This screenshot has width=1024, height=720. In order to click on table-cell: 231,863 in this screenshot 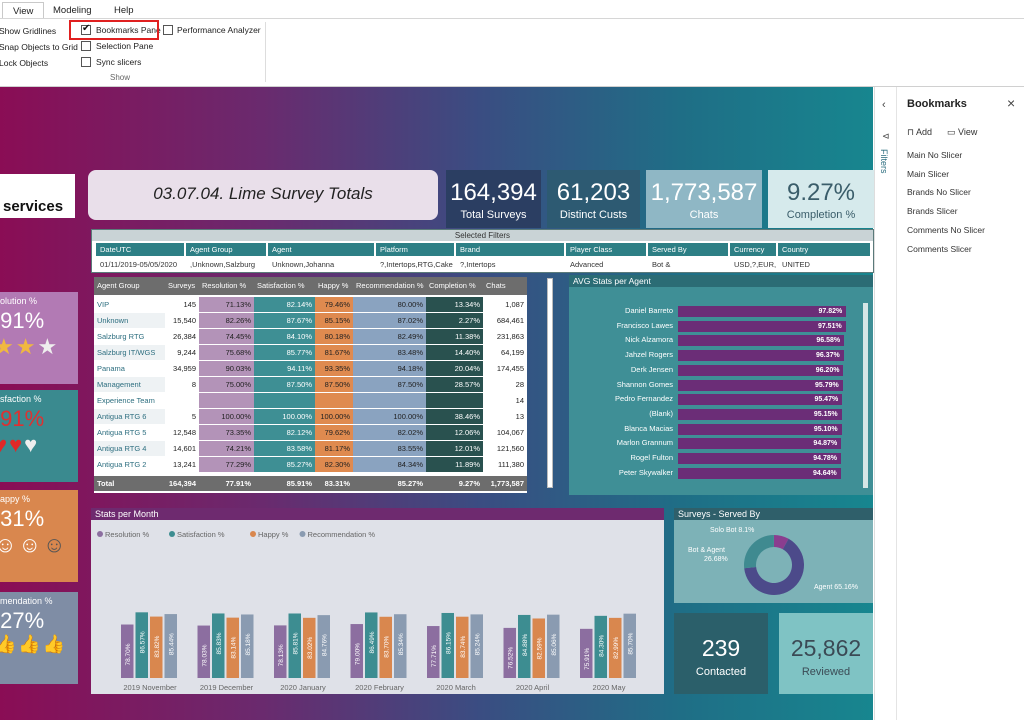, I will do `click(505, 336)`.